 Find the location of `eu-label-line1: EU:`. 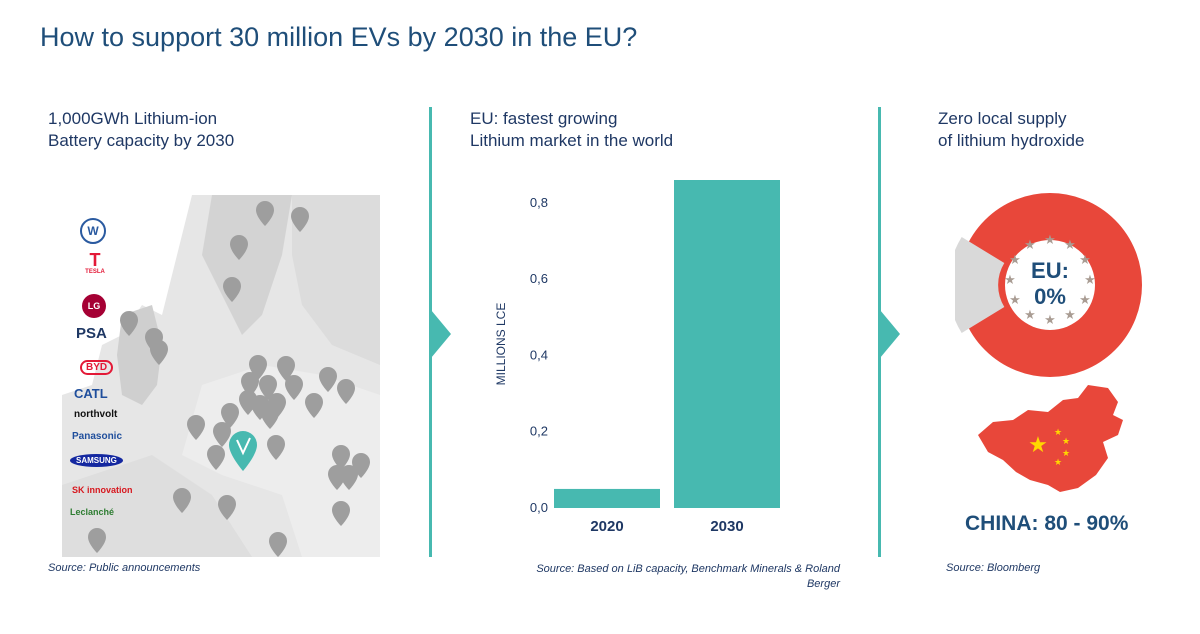

eu-label-line1: EU: is located at coordinates (1050, 270).